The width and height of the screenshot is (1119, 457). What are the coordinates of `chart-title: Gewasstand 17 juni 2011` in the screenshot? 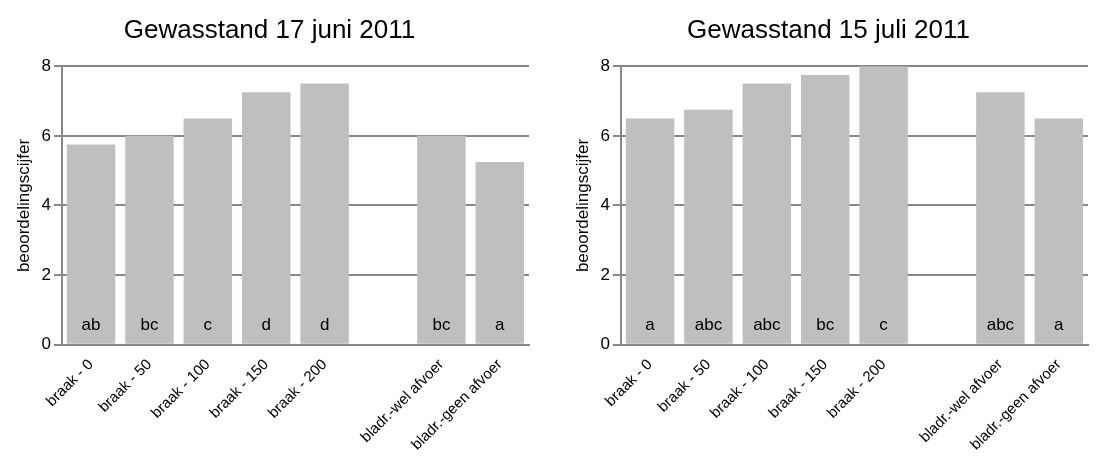 It's located at (269, 28).